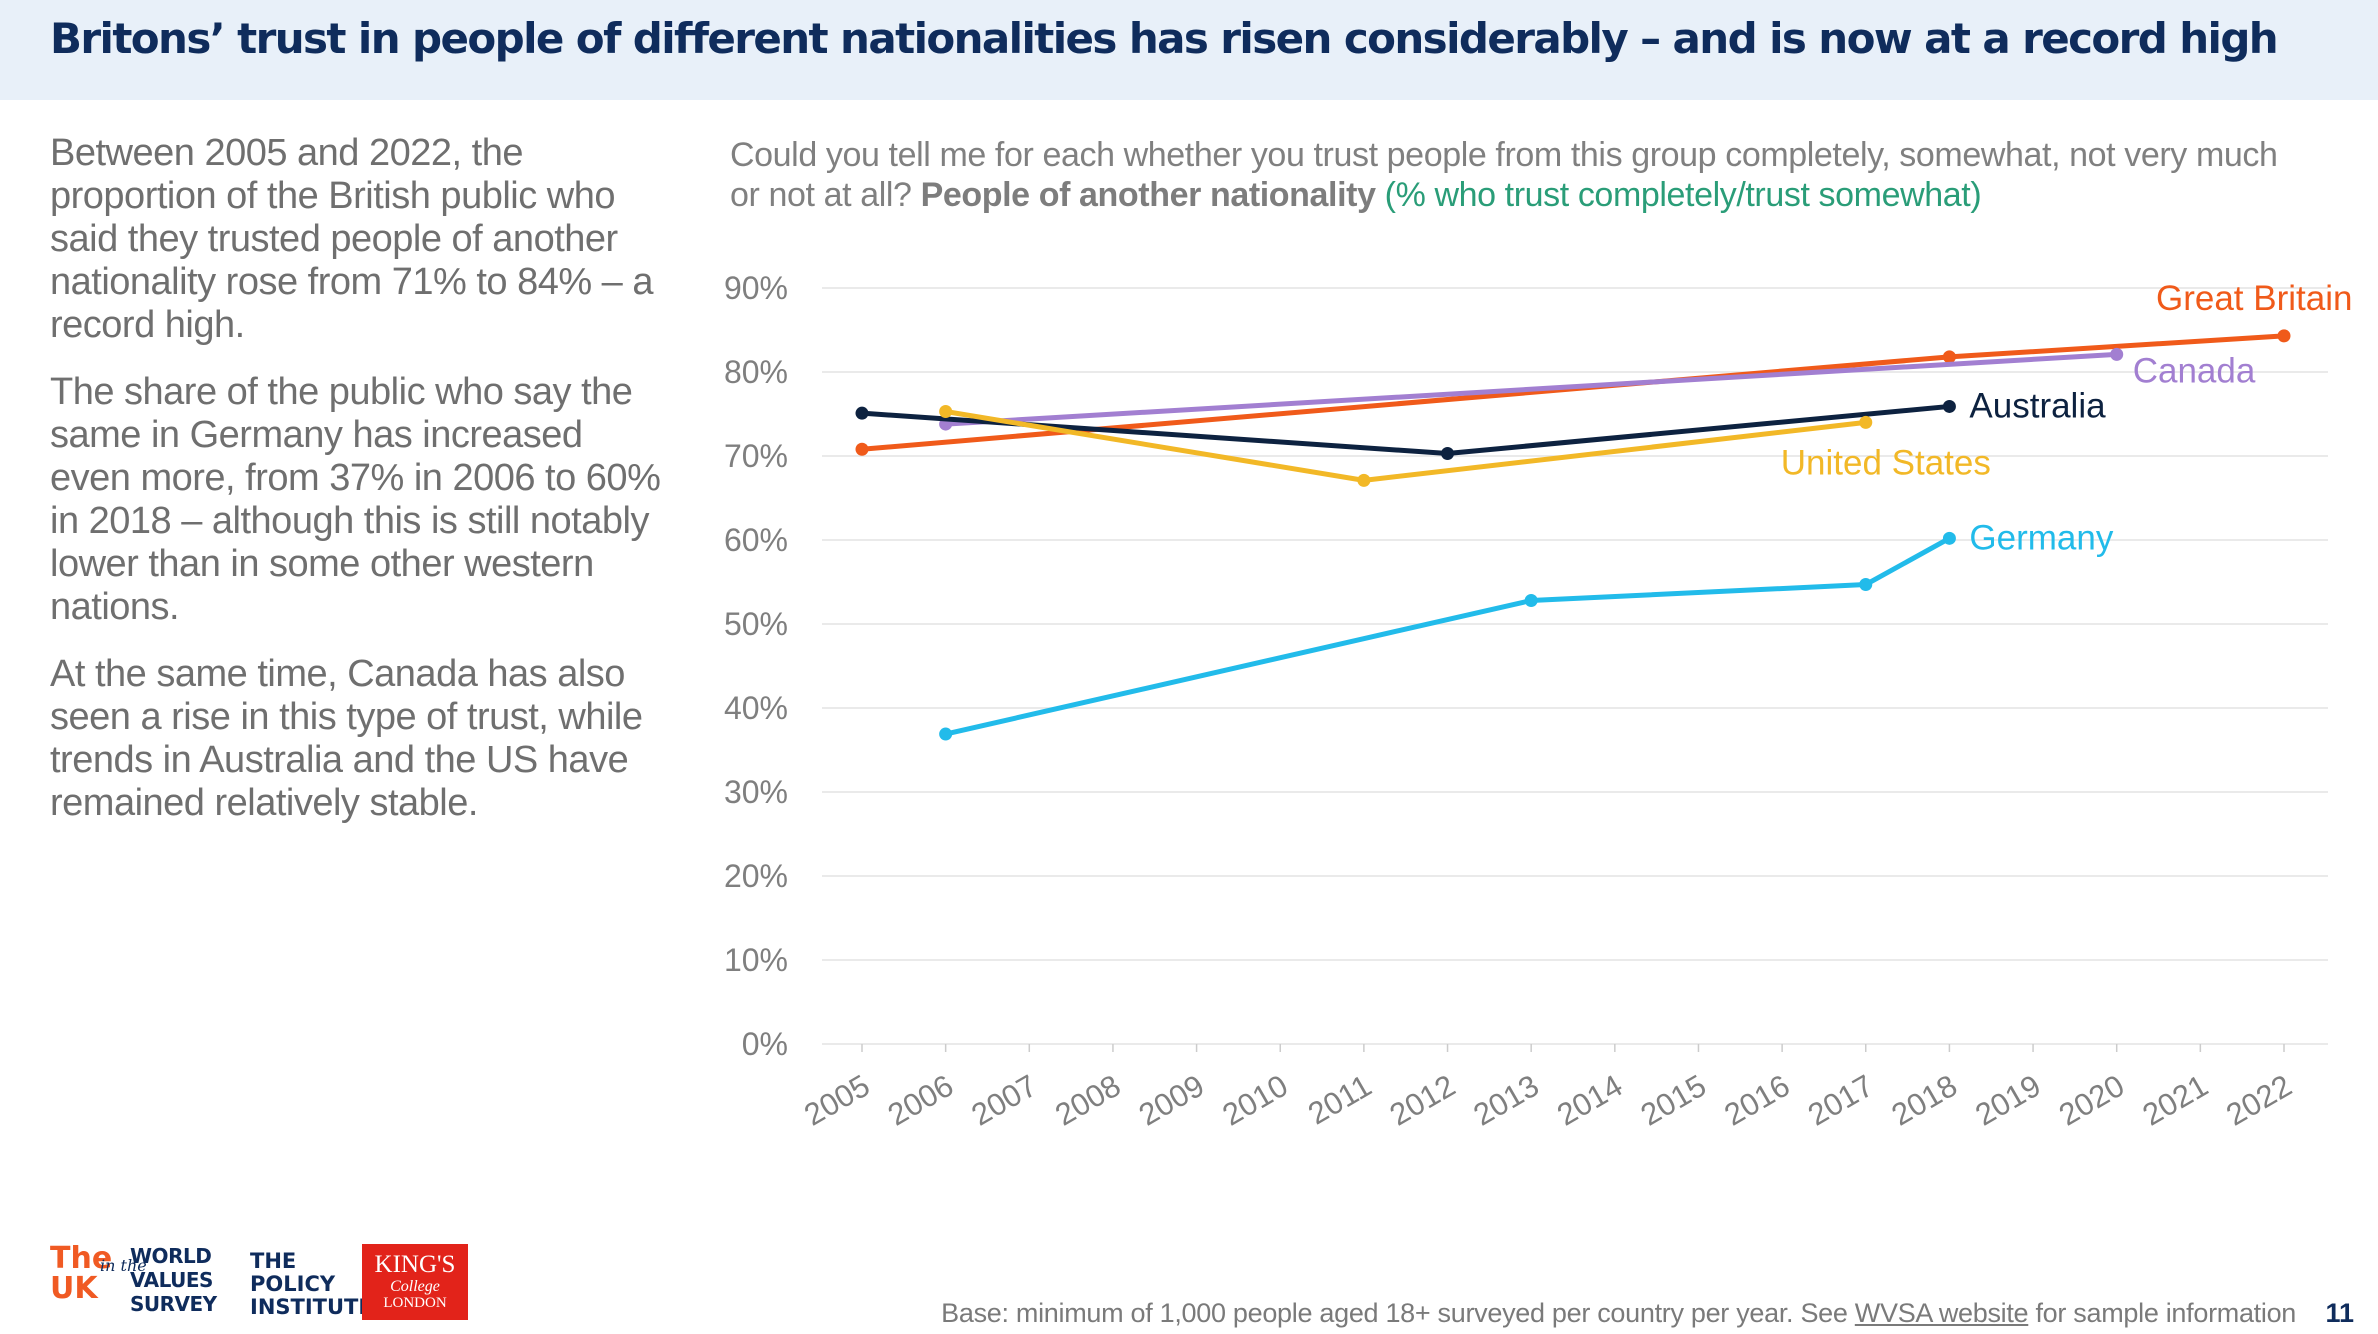  I want to click on x-tick-label: 2005, so click(836, 1100).